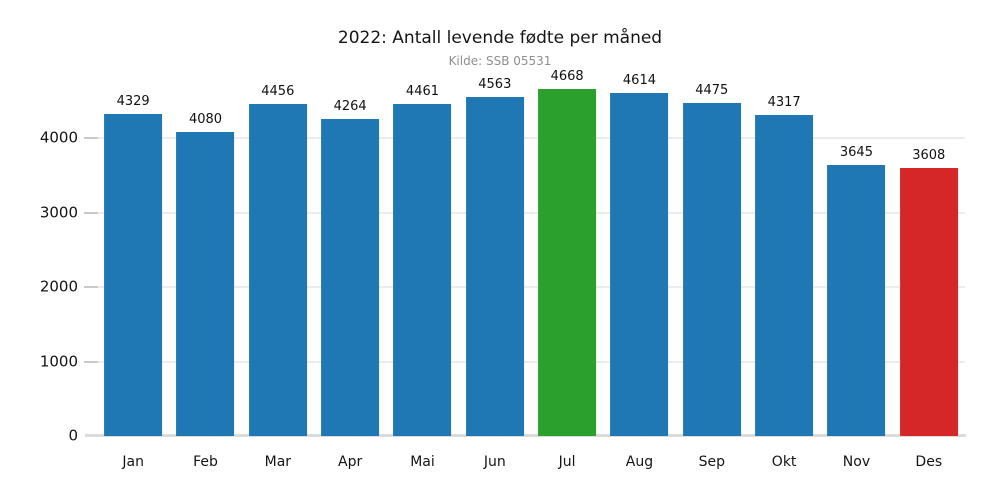 This screenshot has width=1000, height=500. I want to click on bar-slot: 4264, so click(350, 250).